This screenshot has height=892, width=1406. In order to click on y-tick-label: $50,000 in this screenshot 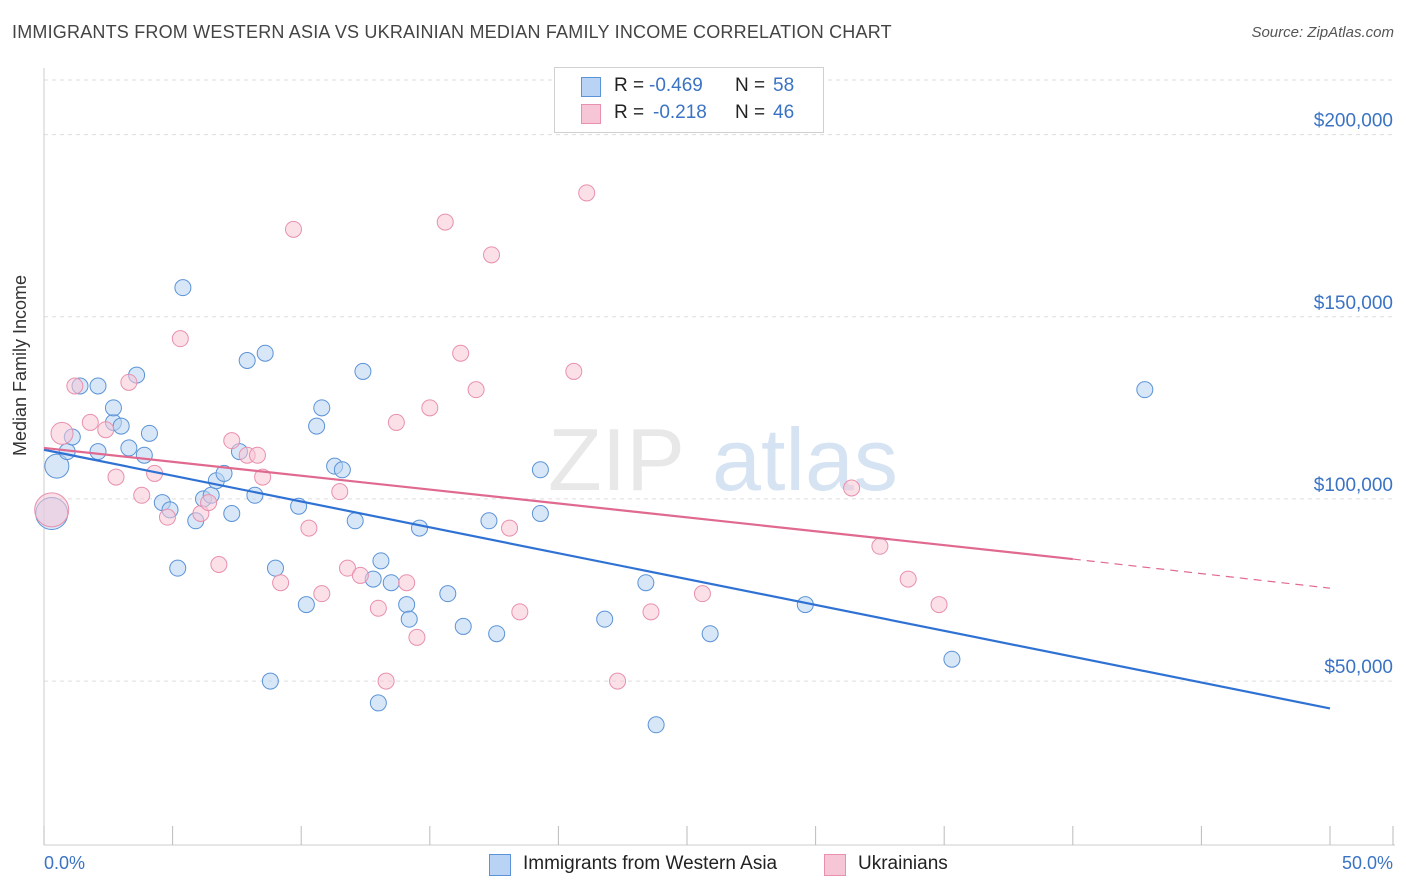, I will do `click(1358, 667)`.